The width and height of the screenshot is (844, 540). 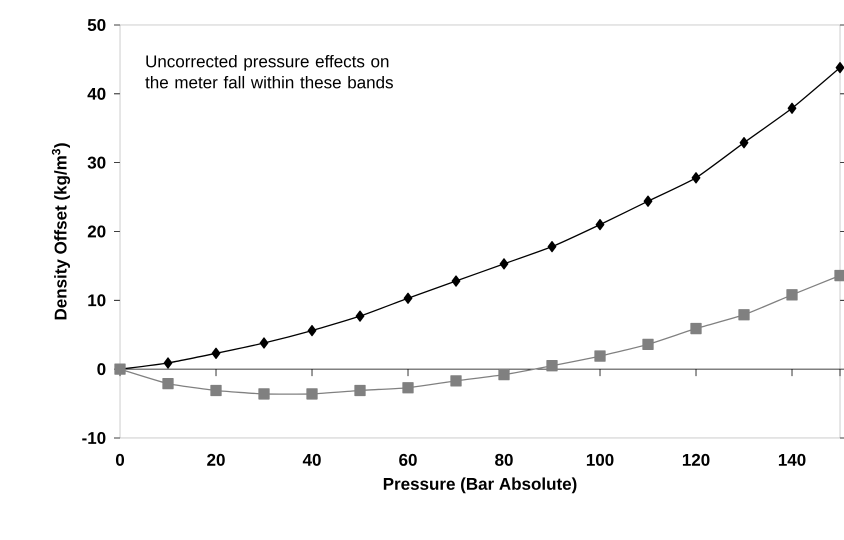 I want to click on x-axis-title: Pressure (Bar Absolute), so click(x=480, y=485).